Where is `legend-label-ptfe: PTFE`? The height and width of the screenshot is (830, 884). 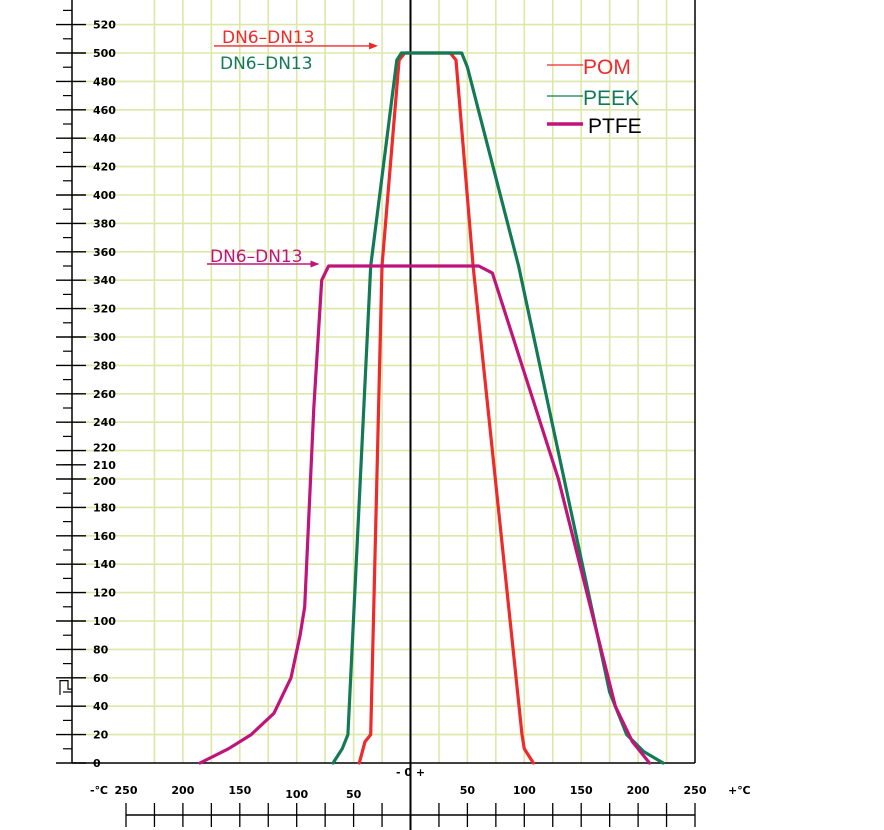
legend-label-ptfe: PTFE is located at coordinates (615, 126).